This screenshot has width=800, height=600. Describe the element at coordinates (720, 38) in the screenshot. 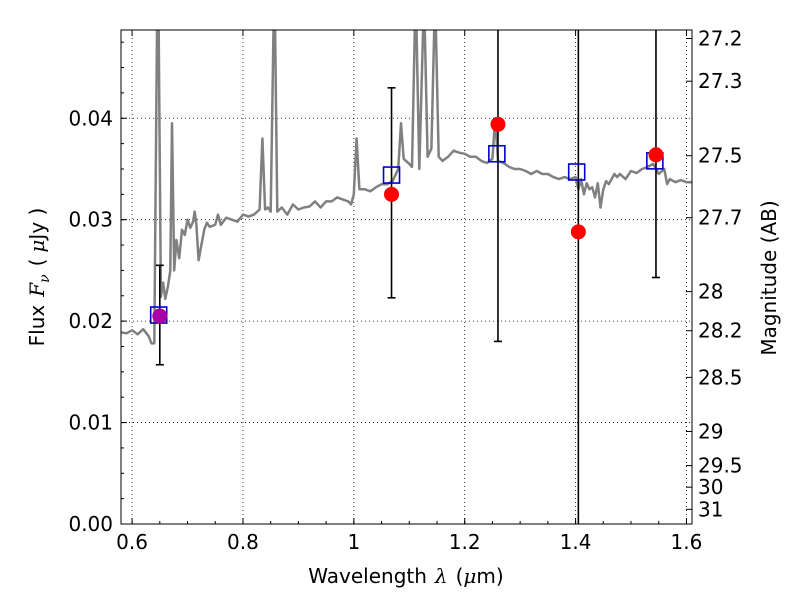

I see `mag-tick-label: 27.2` at that location.